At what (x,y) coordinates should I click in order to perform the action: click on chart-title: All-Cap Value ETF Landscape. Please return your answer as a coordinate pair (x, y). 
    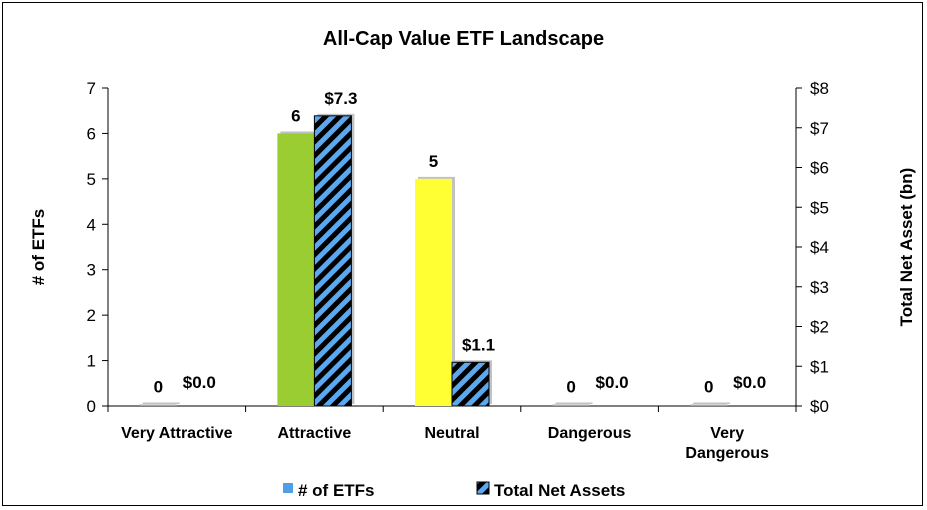
    Looking at the image, I should click on (463, 39).